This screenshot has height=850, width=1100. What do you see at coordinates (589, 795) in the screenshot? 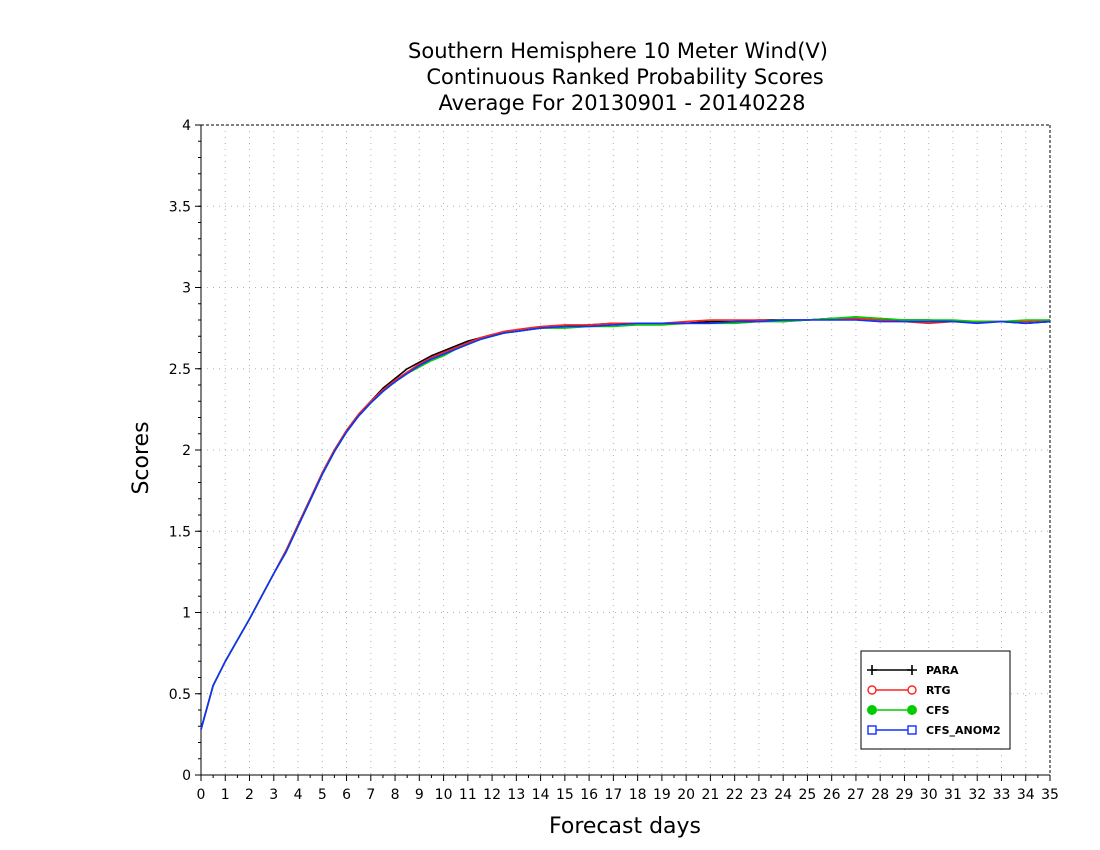
I see `x-tick-label: 16` at bounding box center [589, 795].